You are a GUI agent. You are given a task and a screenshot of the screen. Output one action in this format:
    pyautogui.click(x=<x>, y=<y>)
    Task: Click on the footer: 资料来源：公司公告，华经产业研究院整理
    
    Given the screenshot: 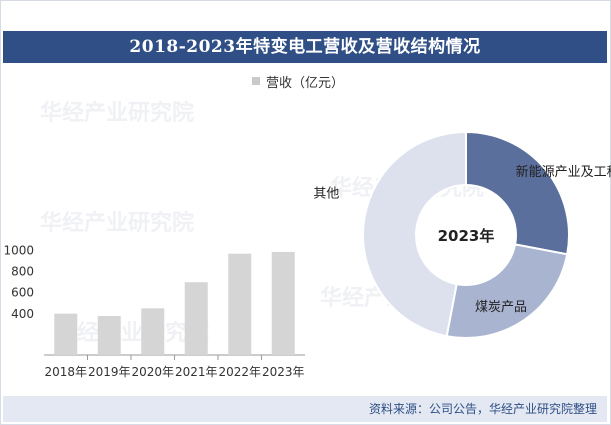 What is the action you would take?
    pyautogui.click(x=305, y=409)
    